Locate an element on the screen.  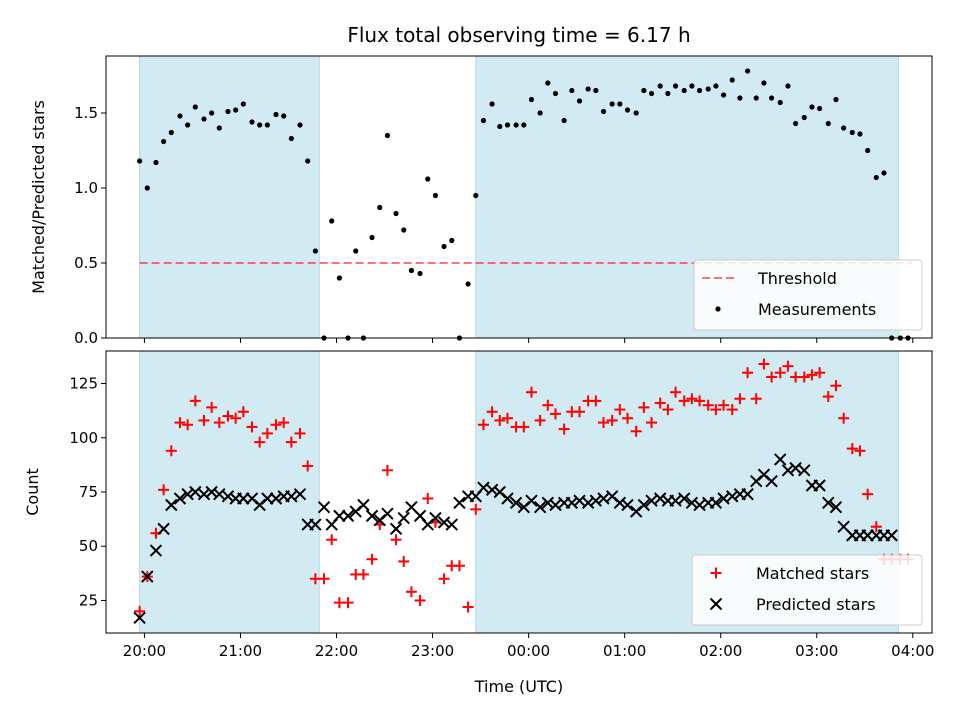
y-tick-label: 50 is located at coordinates (88, 546).